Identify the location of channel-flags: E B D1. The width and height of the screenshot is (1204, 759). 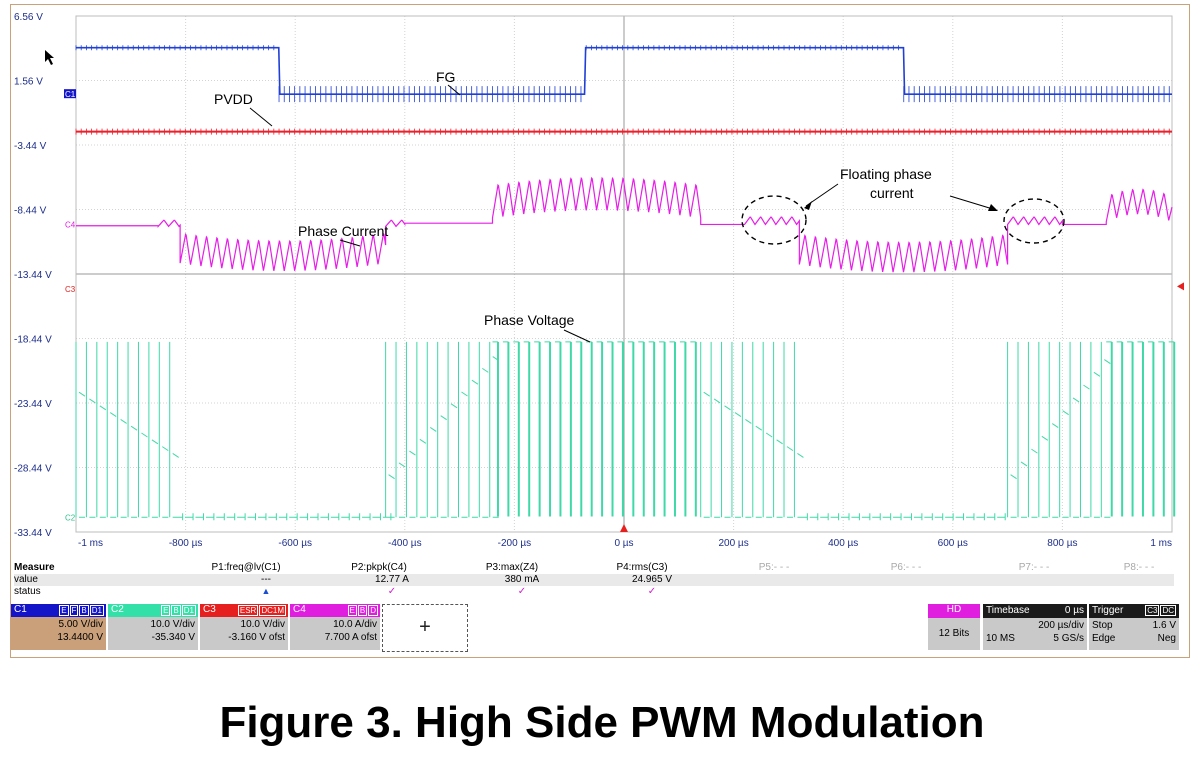
(178, 610).